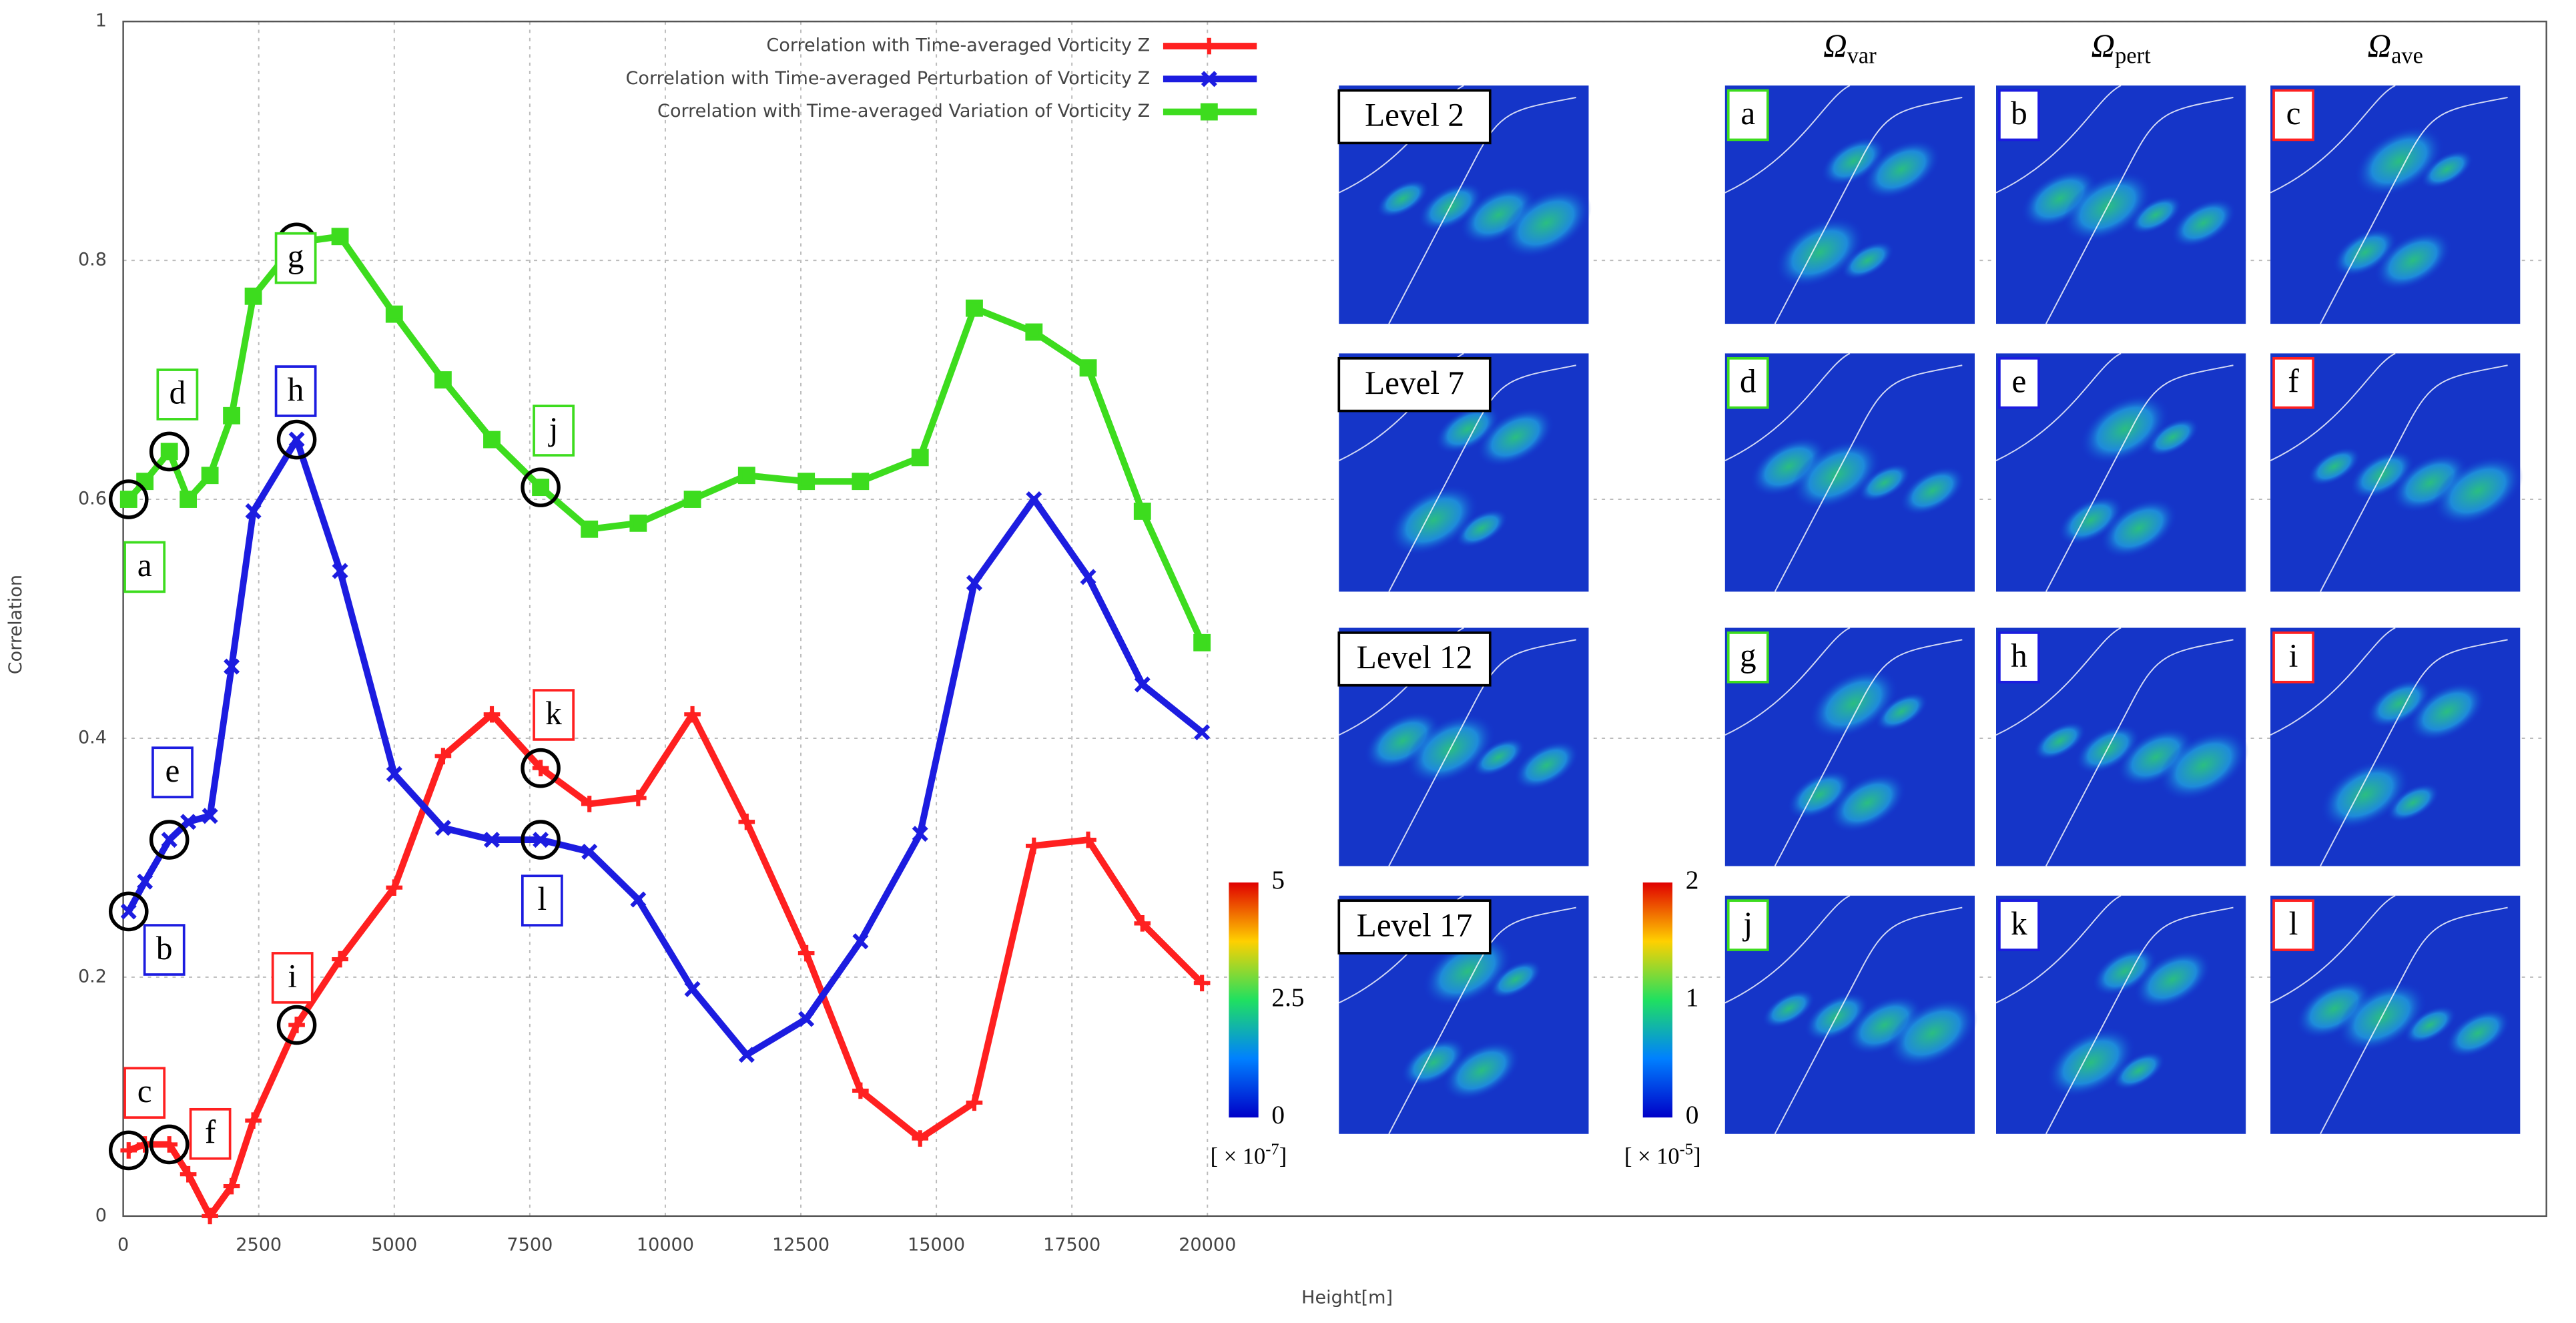 The height and width of the screenshot is (1323, 2576). I want to click on legend-marker, so click(1209, 46).